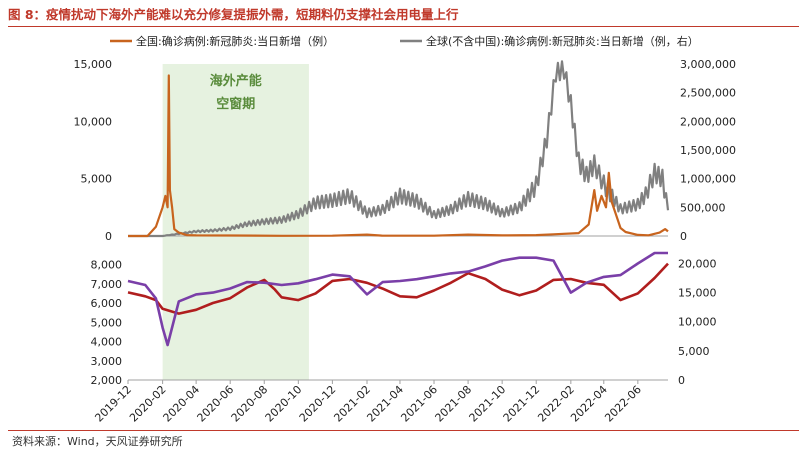 The image size is (807, 455). Describe the element at coordinates (236, 81) in the screenshot. I see `annotation-line-1: 海外产能` at that location.